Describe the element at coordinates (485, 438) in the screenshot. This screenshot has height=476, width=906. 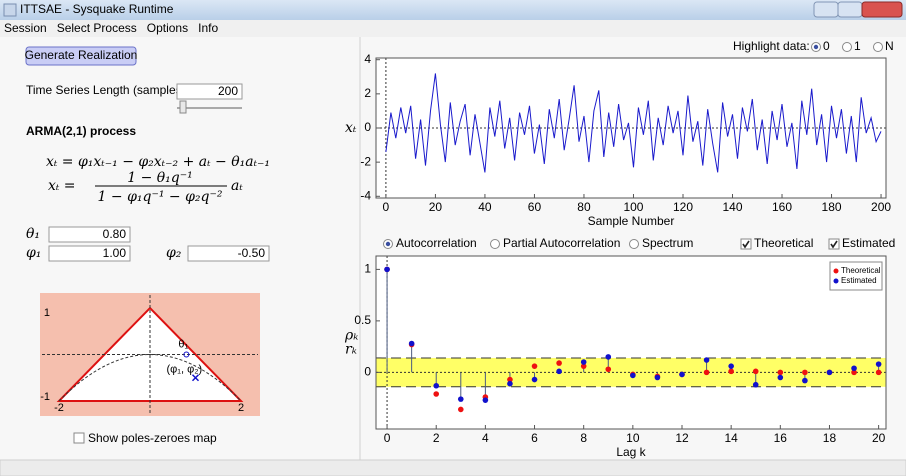
I see `x-tick-label: 4` at that location.